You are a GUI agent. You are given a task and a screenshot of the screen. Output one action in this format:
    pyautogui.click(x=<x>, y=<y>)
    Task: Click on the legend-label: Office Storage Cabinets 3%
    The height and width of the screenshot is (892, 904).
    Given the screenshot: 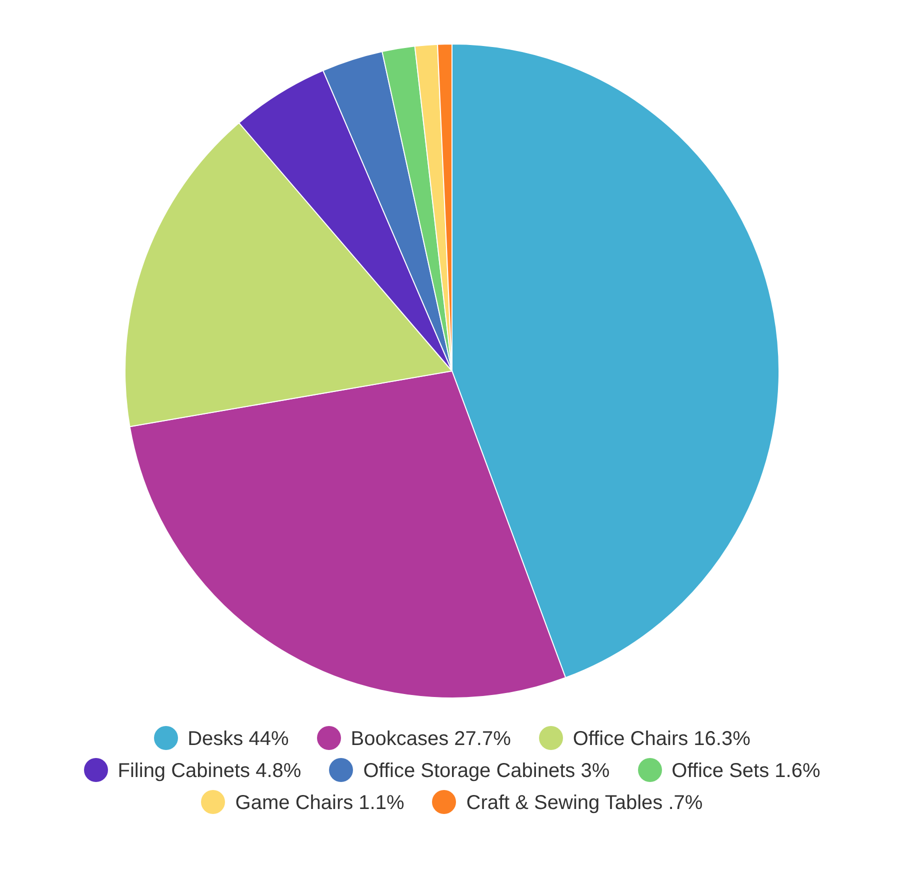 What is the action you would take?
    pyautogui.click(x=486, y=771)
    